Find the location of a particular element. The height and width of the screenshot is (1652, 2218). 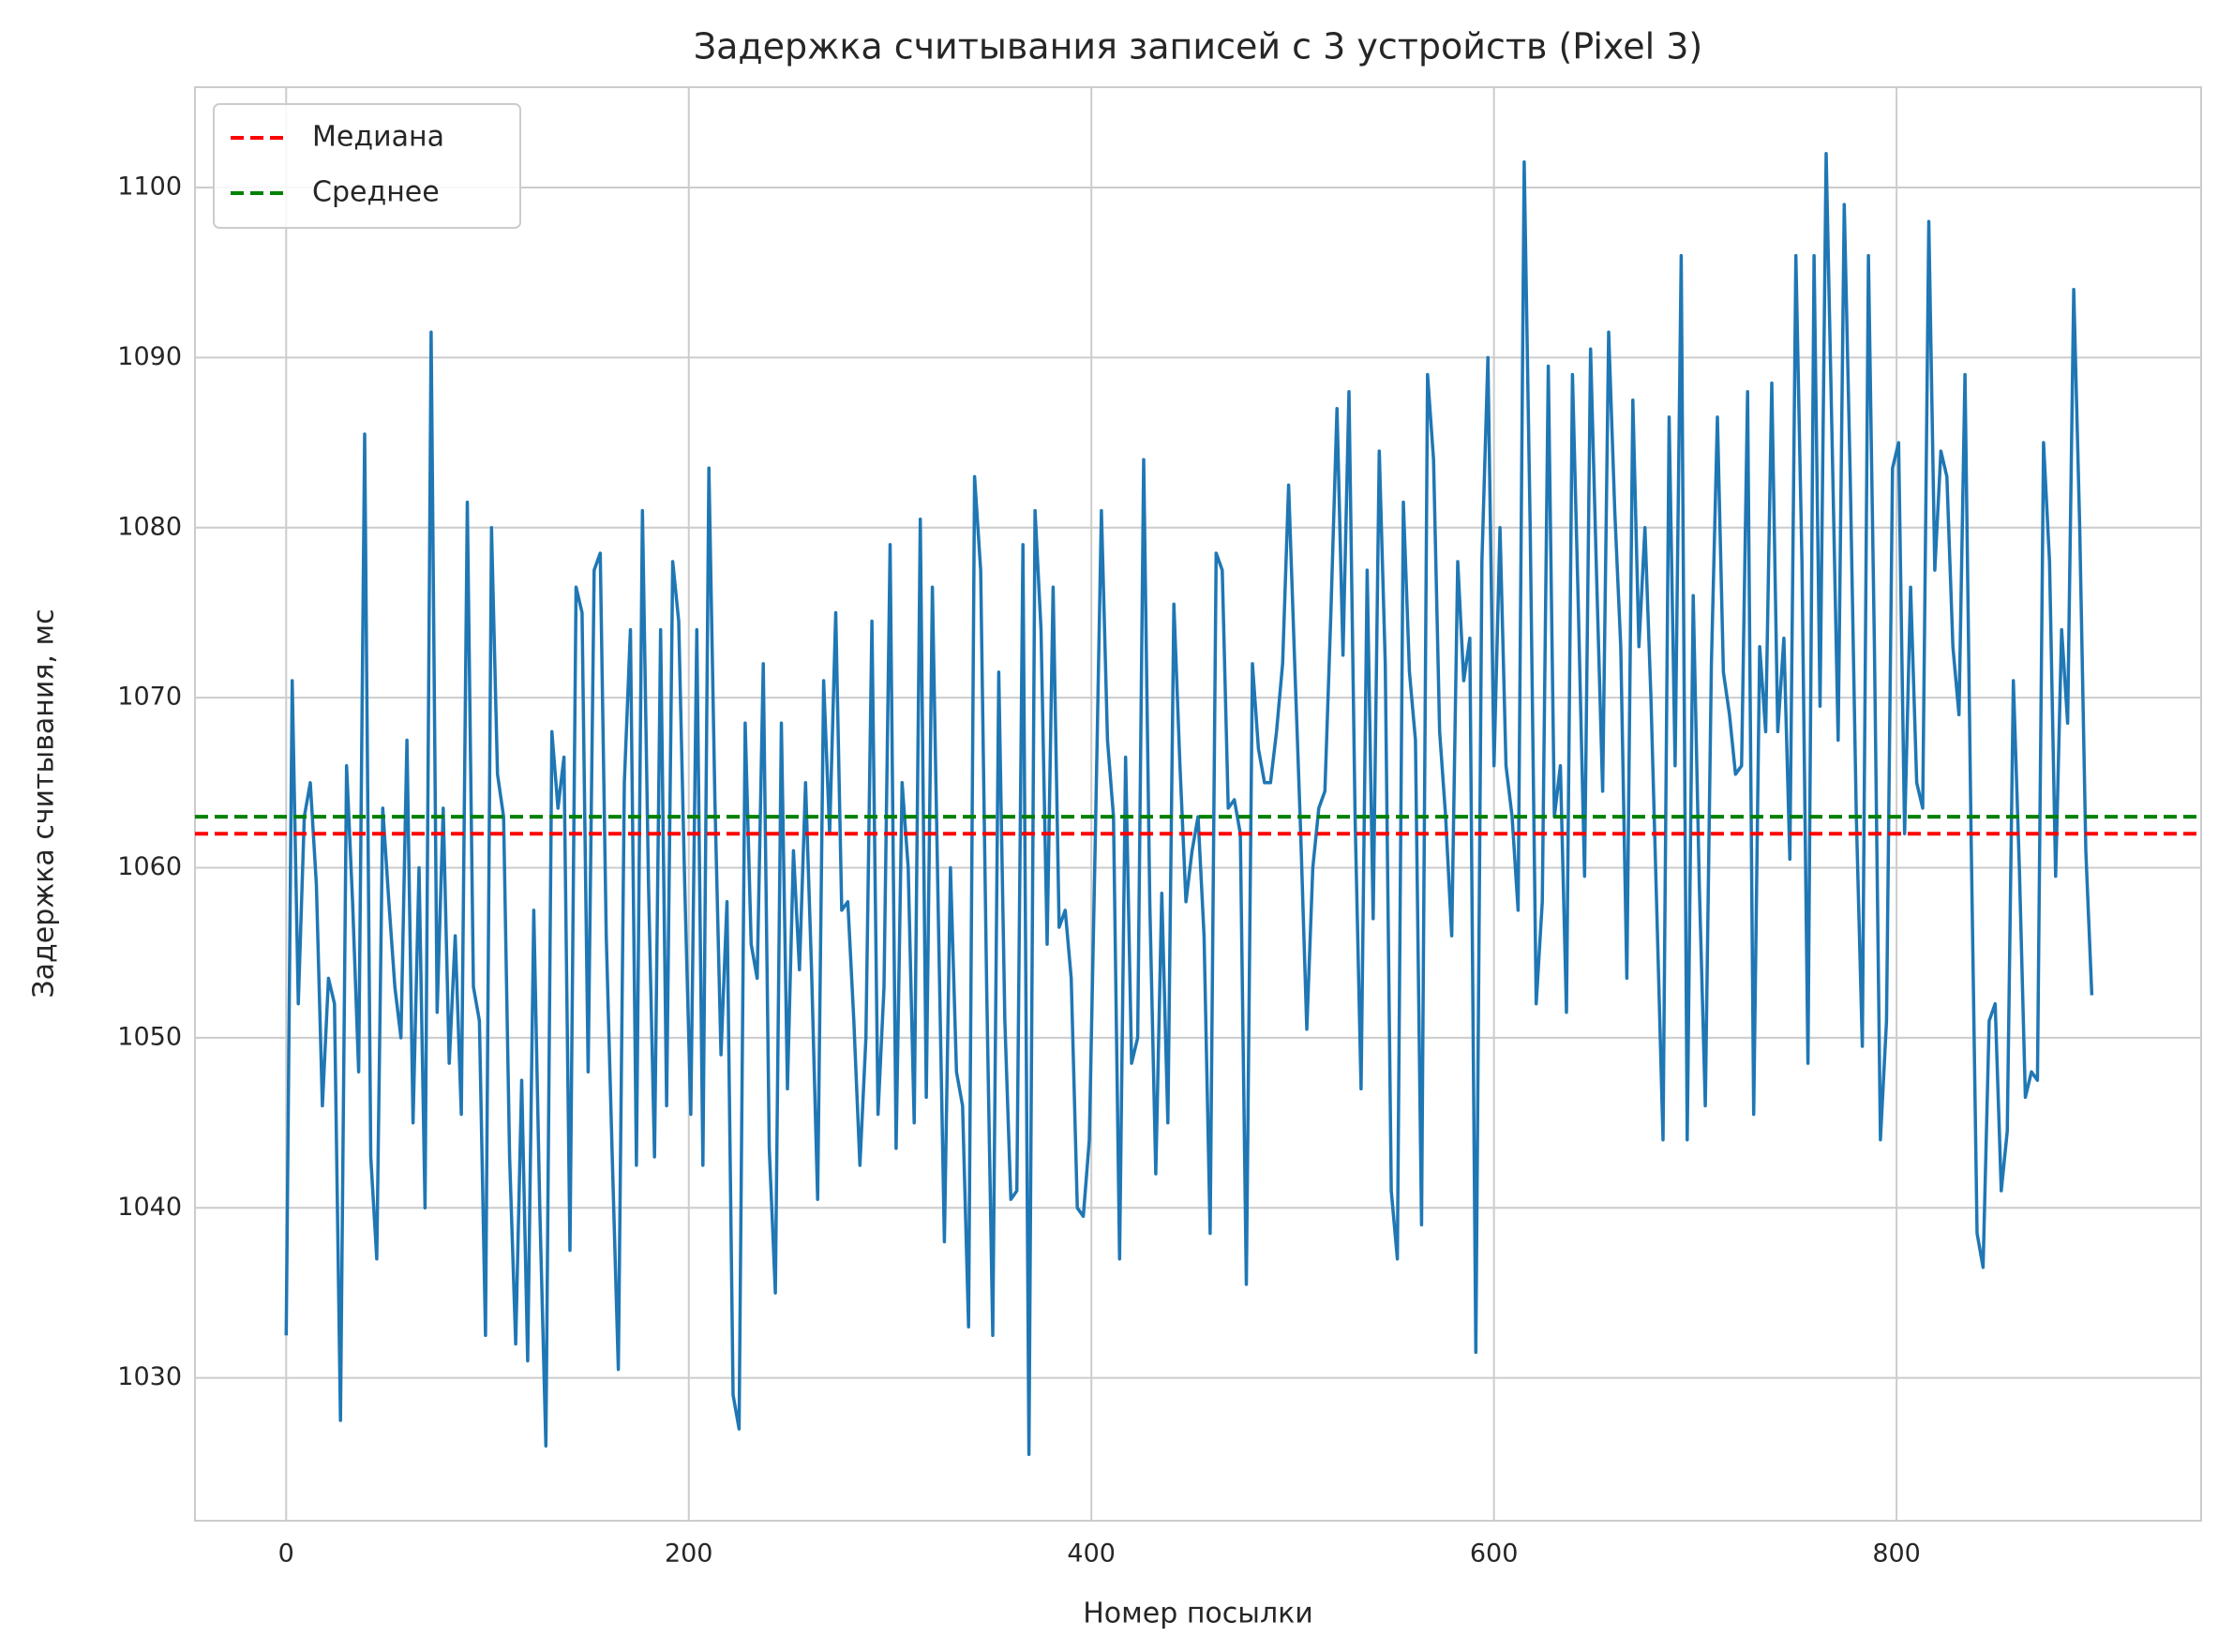

y-tick-label: 1050 is located at coordinates (149, 1036).